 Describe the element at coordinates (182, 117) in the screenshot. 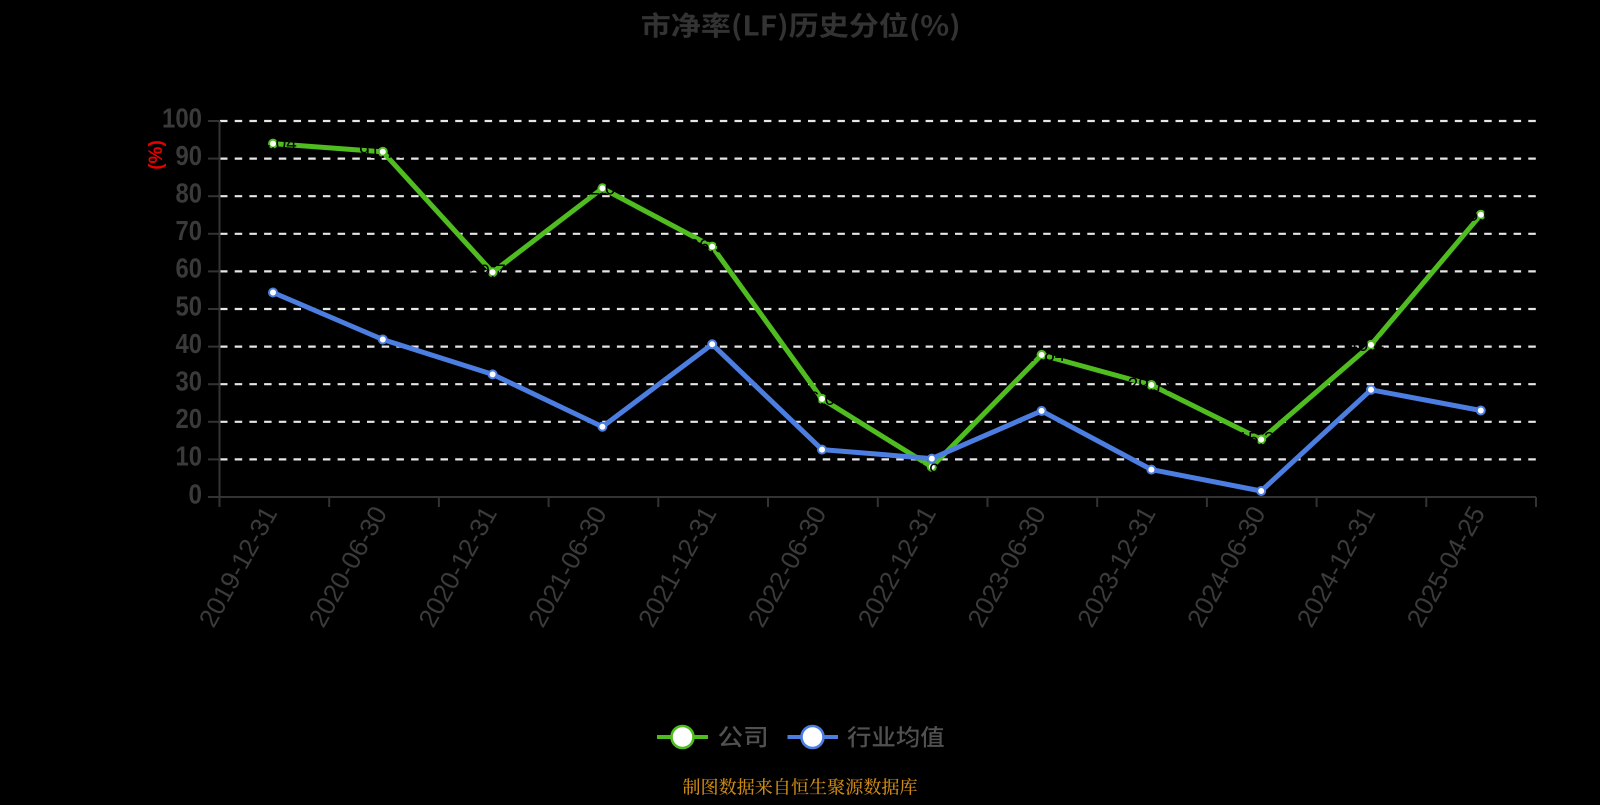

I see `svg-text: 100` at that location.